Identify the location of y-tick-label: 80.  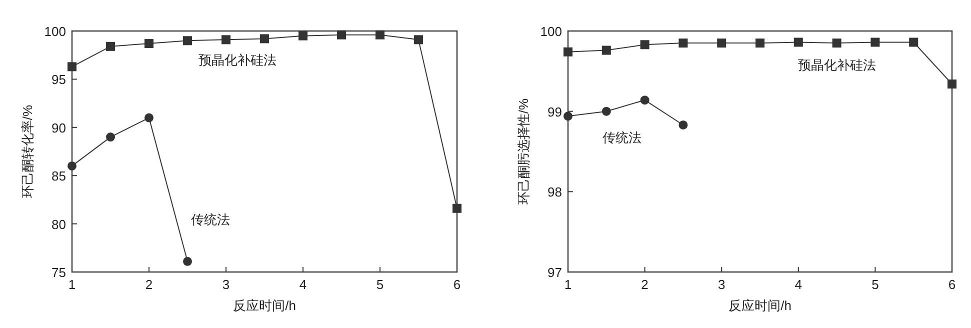
(59, 224).